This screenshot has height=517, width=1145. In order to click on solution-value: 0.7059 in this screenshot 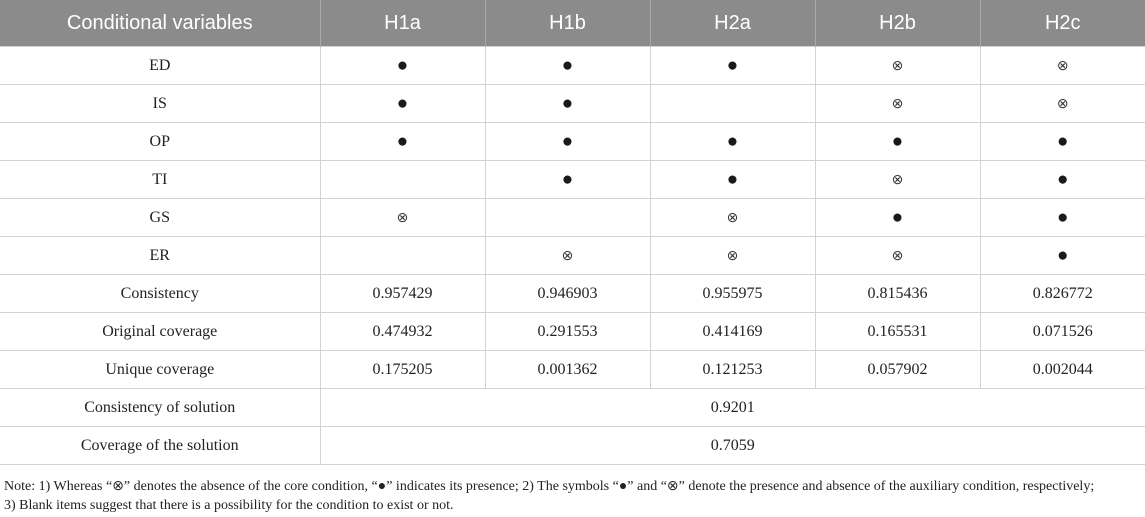, I will do `click(732, 445)`.